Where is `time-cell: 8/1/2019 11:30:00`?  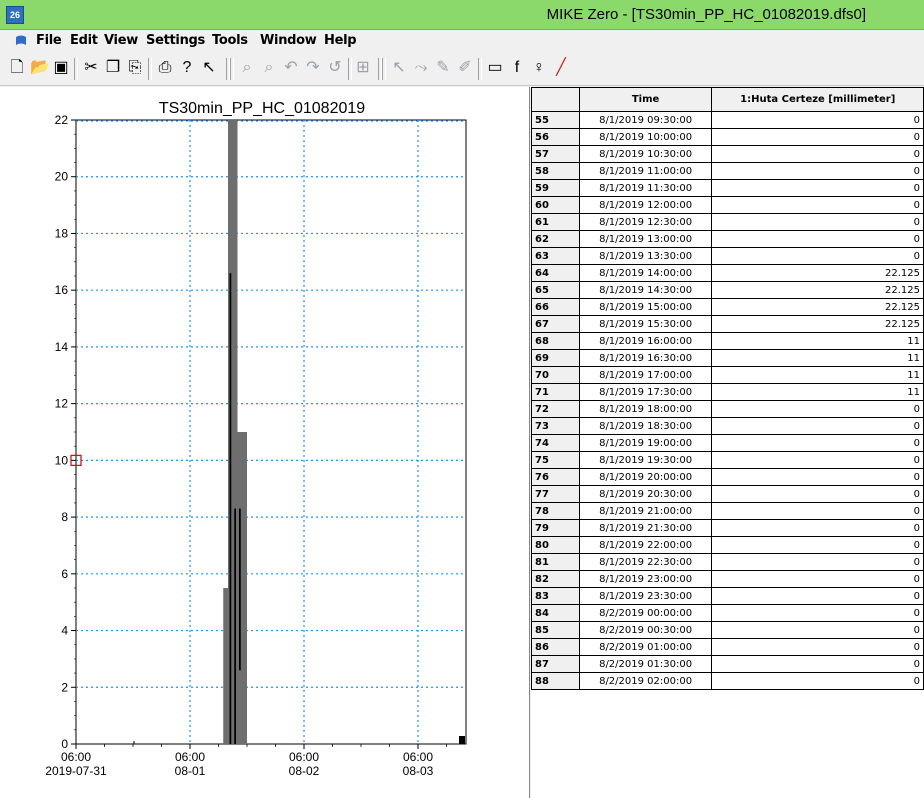
time-cell: 8/1/2019 11:30:00 is located at coordinates (645, 188).